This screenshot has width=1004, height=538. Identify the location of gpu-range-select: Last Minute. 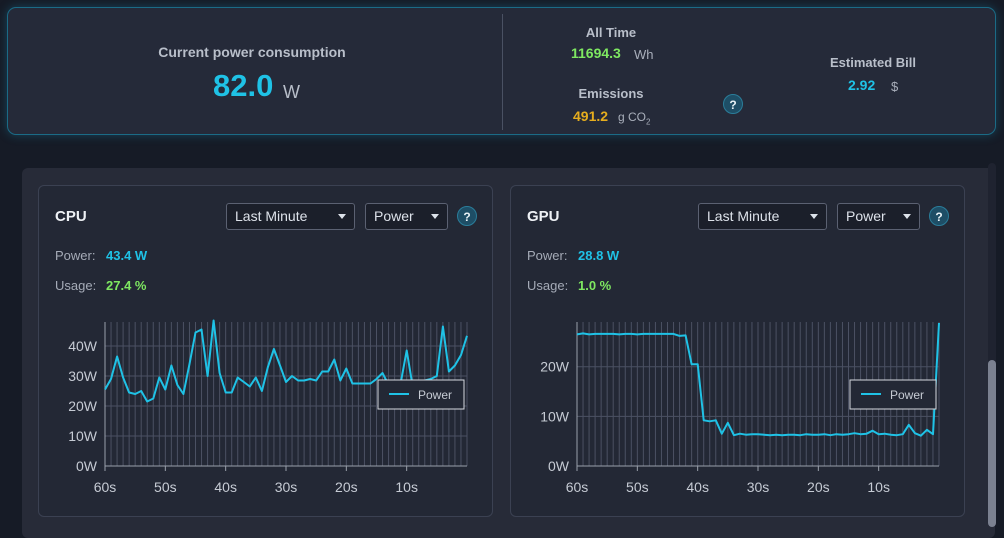
(762, 216).